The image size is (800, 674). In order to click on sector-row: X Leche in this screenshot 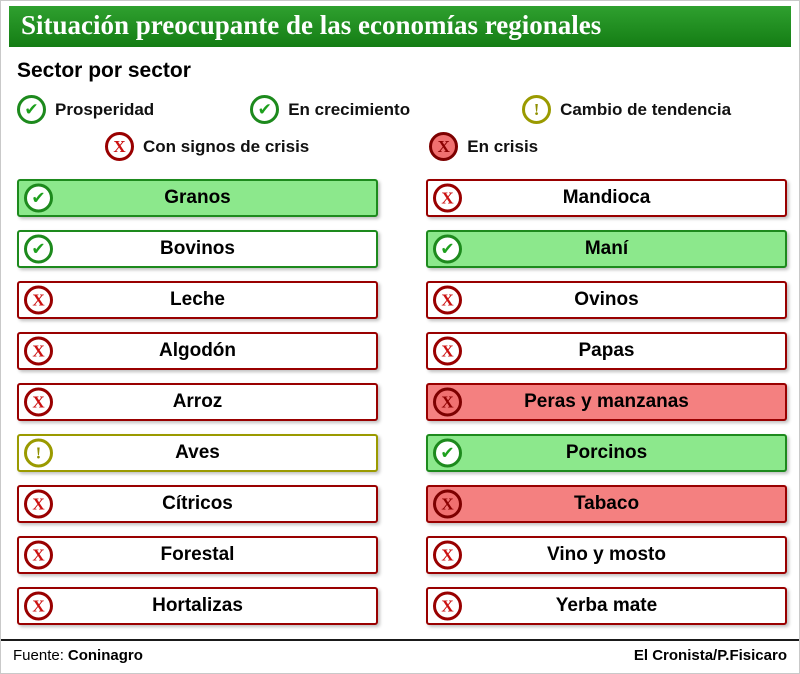, I will do `click(197, 300)`.